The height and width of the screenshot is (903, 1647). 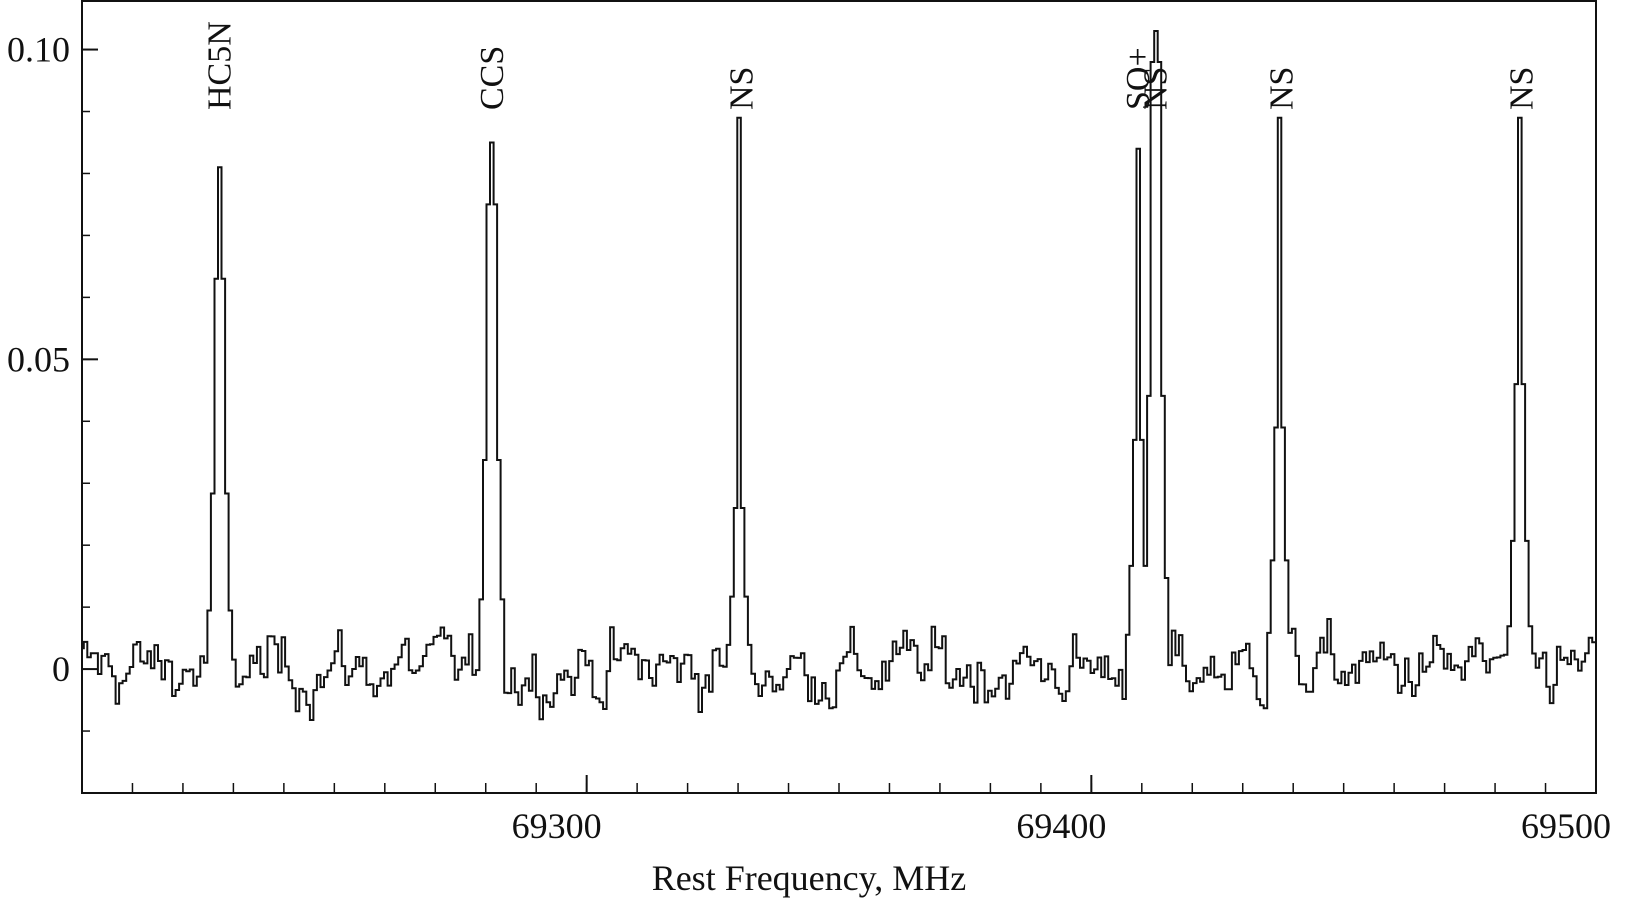 I want to click on peak-label: CCS, so click(x=492, y=78).